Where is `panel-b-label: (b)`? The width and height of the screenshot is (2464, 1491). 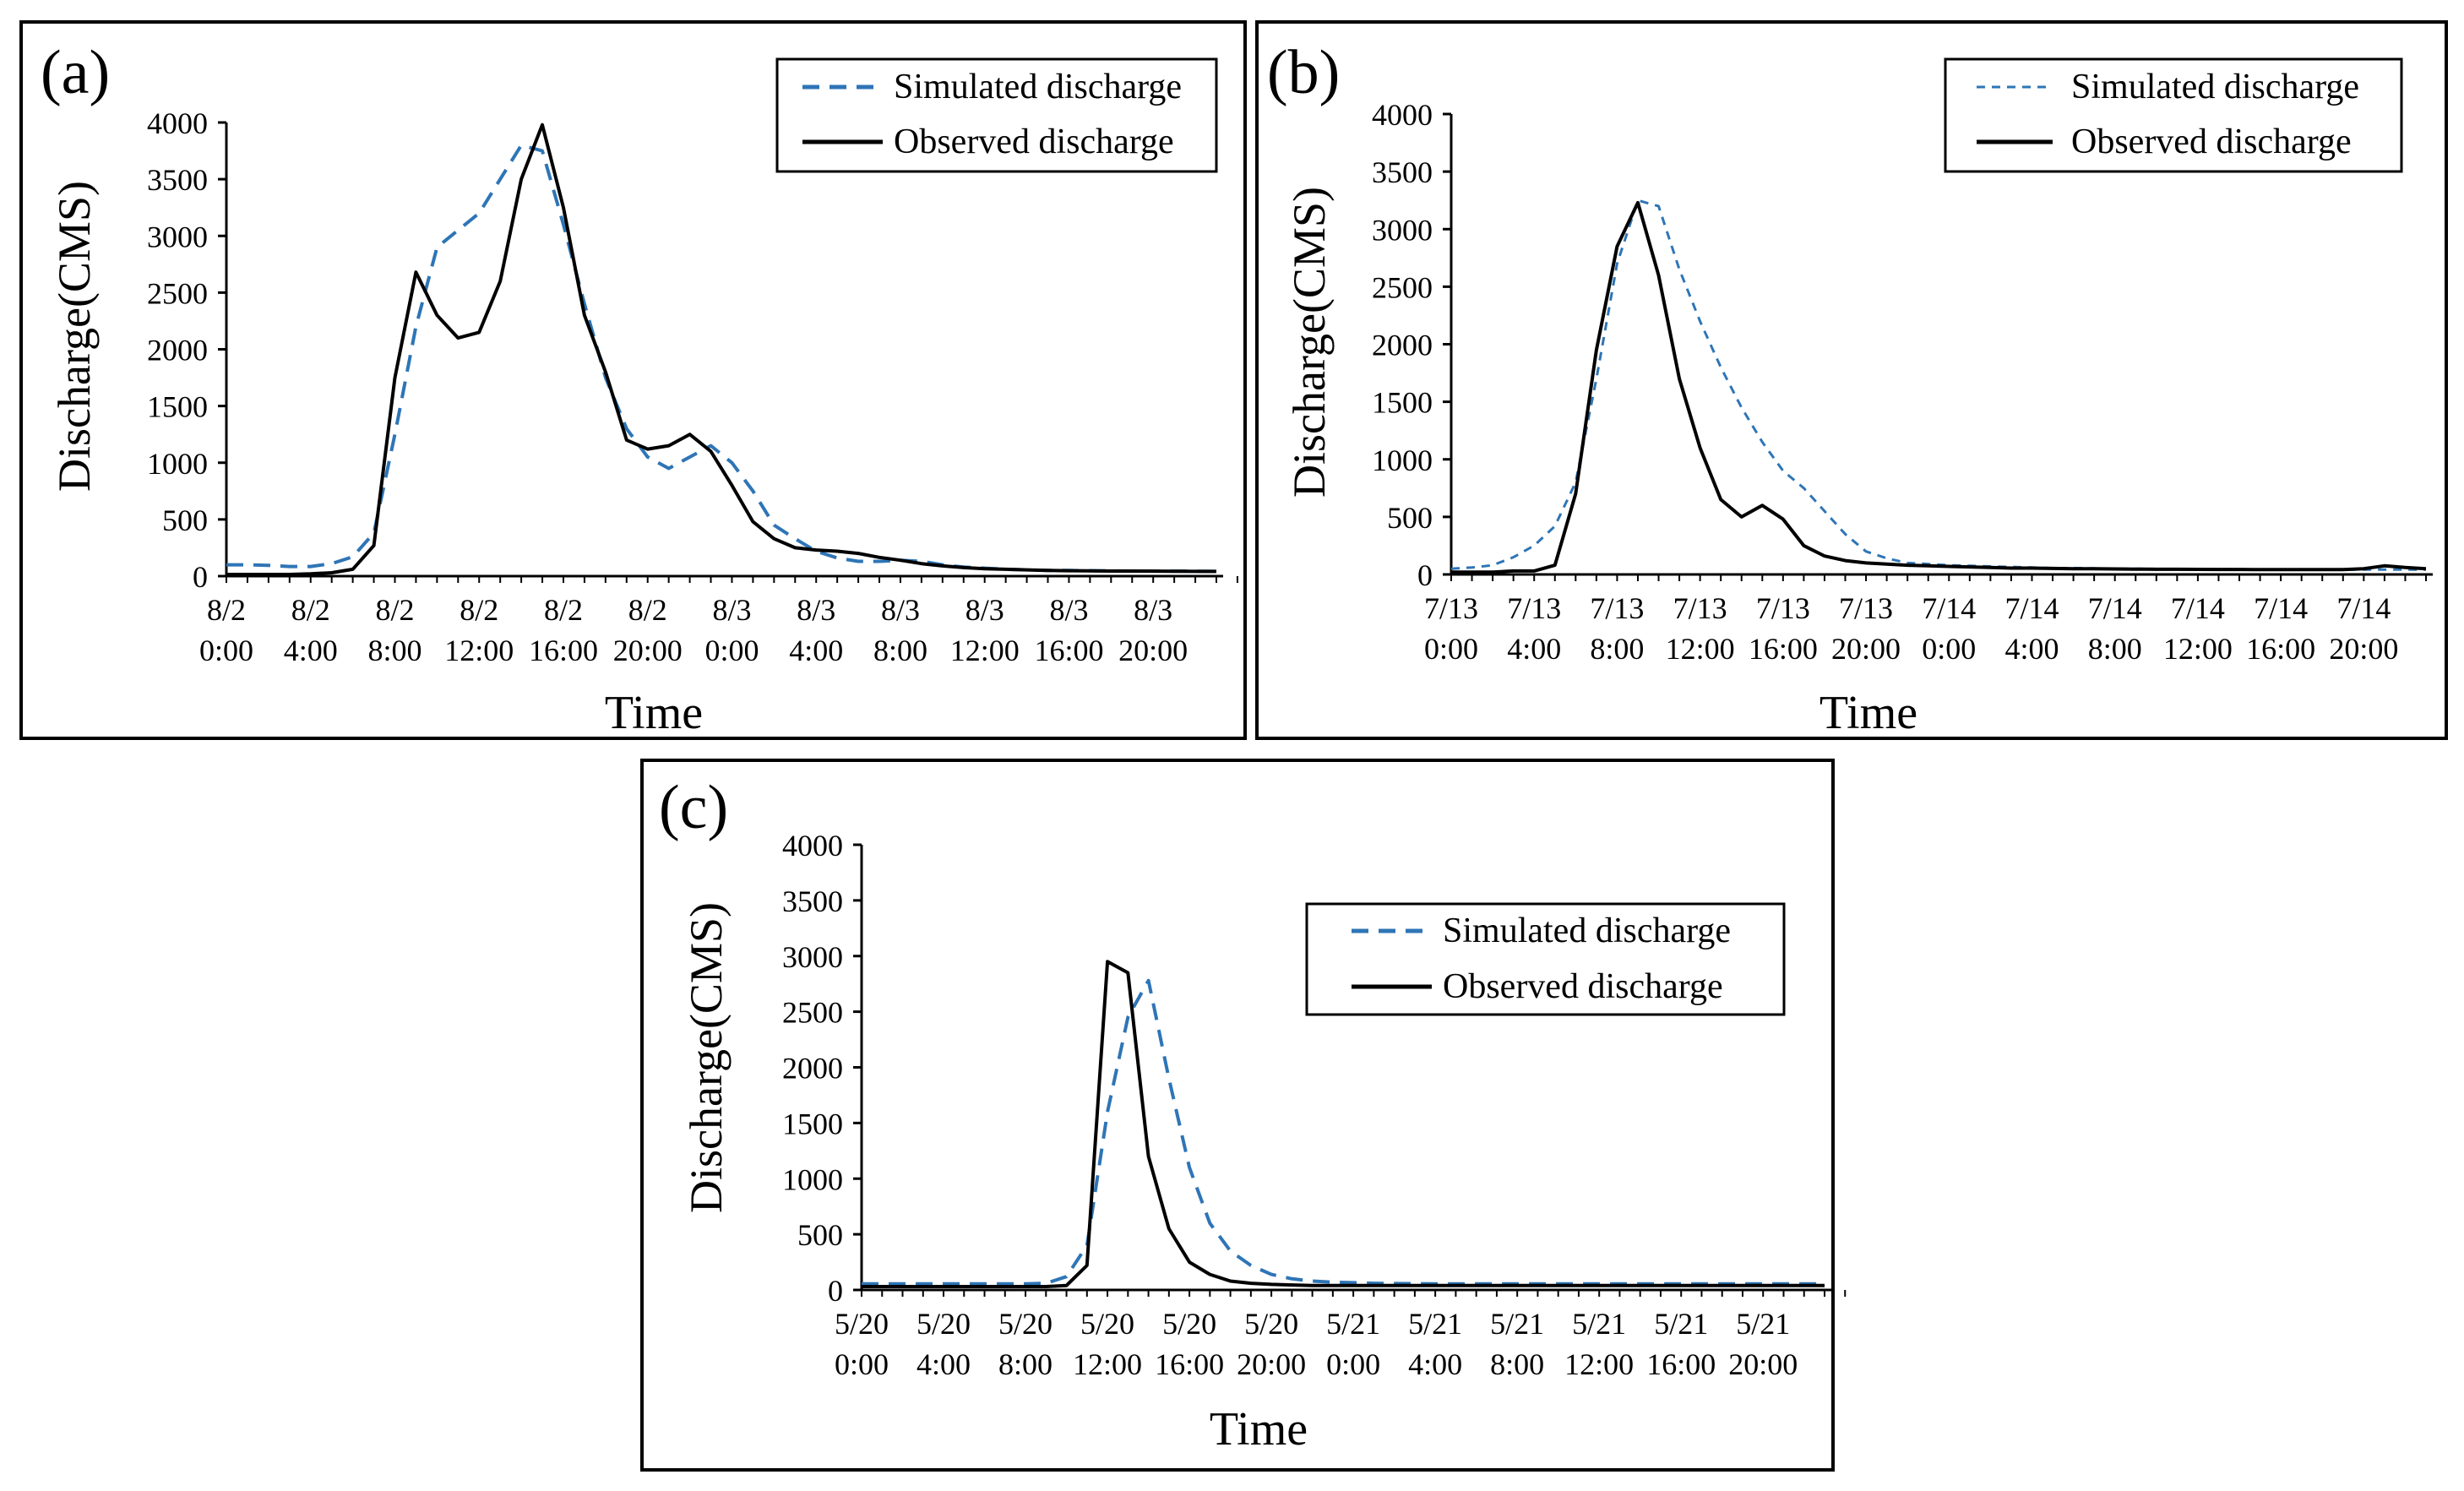 panel-b-label: (b) is located at coordinates (1303, 72).